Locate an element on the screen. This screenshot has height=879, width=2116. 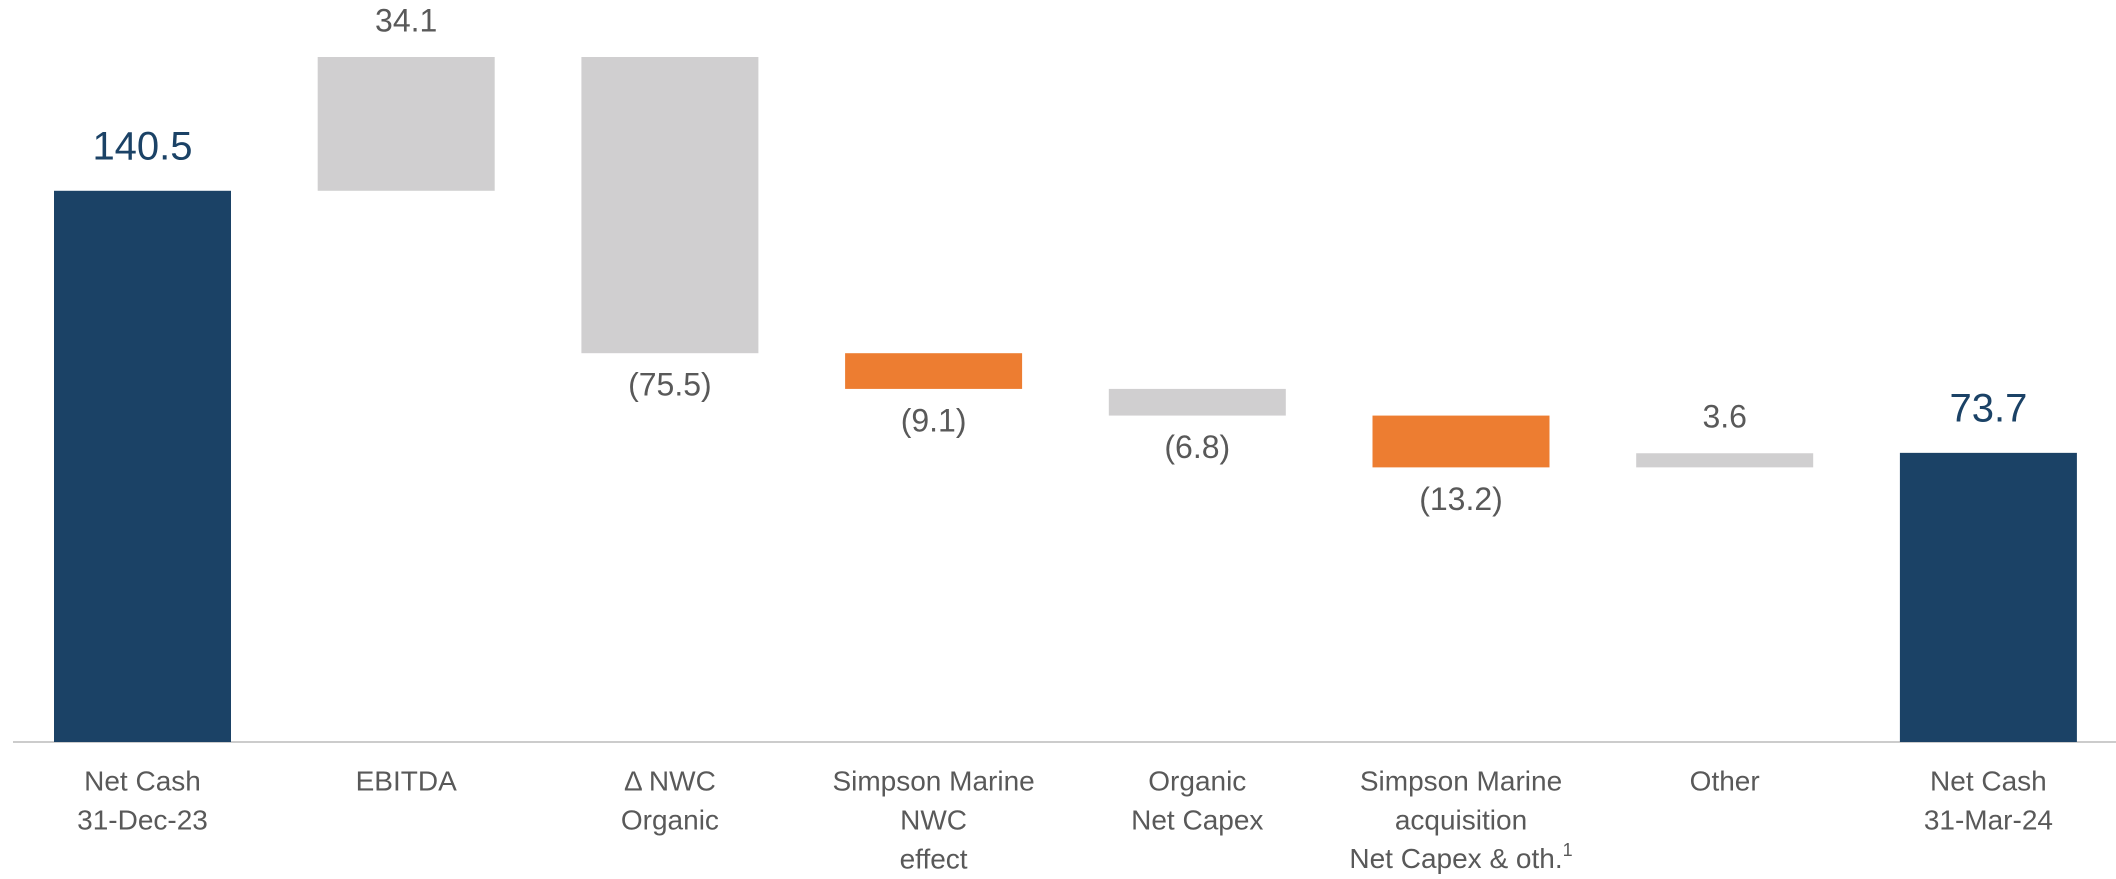
category-label: NWC is located at coordinates (933, 819).